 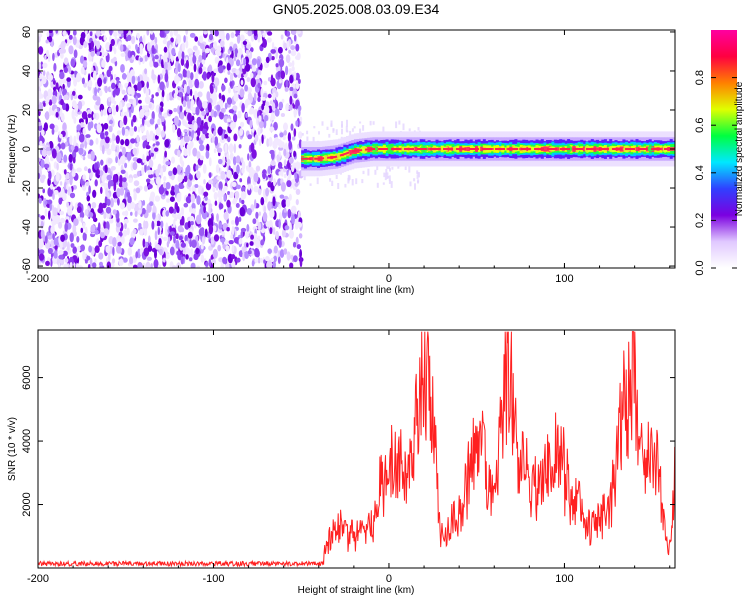 I want to click on colorbar-tick-label: 0.8, so click(x=700, y=77).